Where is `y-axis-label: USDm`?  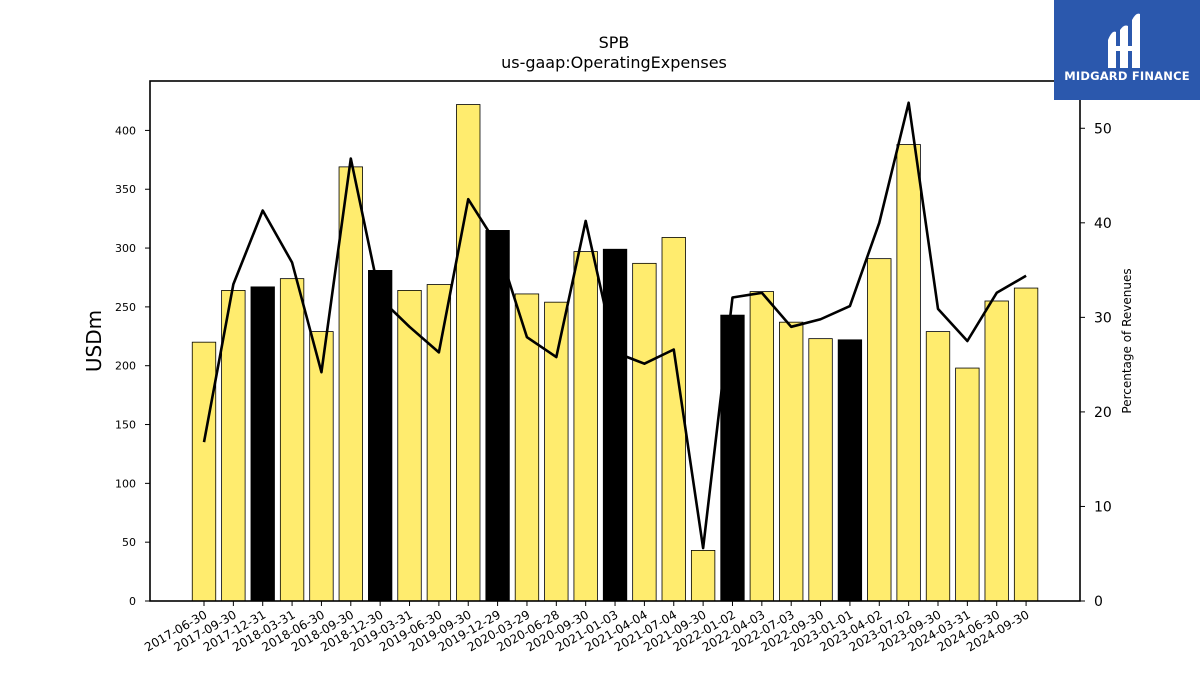
y-axis-label: USDm is located at coordinates (94, 341).